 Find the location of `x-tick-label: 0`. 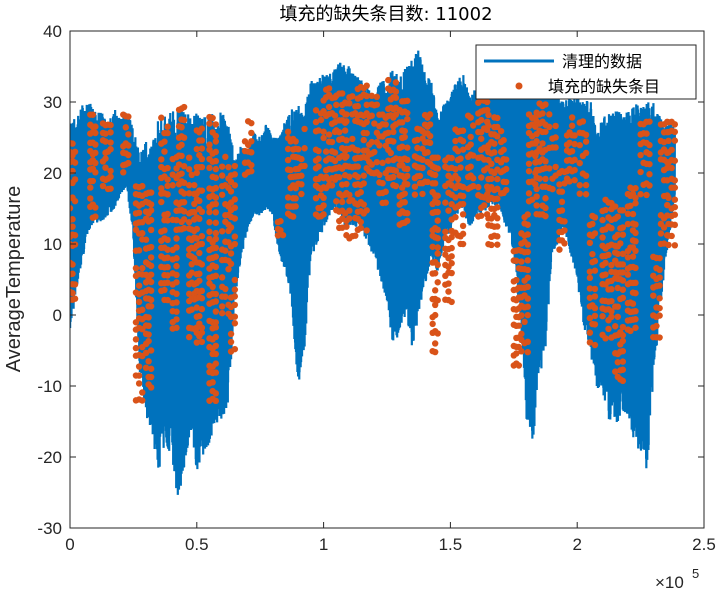

x-tick-label: 0 is located at coordinates (69, 544).